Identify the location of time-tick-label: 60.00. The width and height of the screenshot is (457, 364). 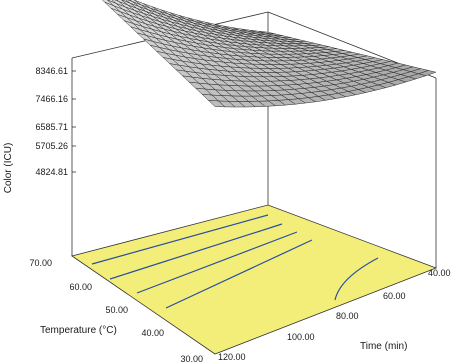
(394, 296).